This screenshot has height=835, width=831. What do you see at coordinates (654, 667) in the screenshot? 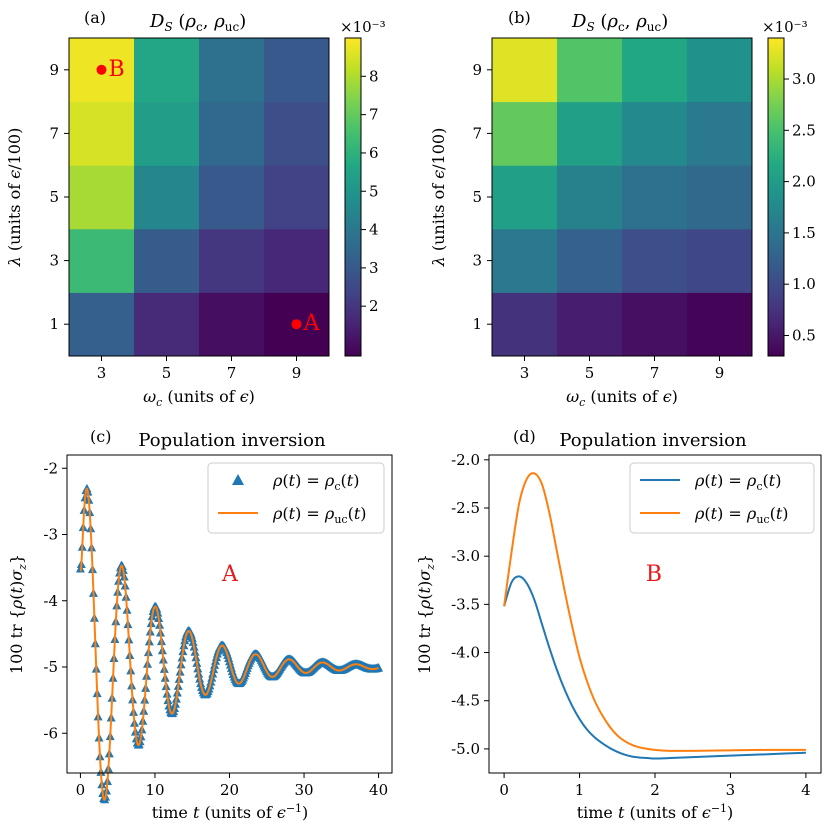
I see `series-d-line-blue` at bounding box center [654, 667].